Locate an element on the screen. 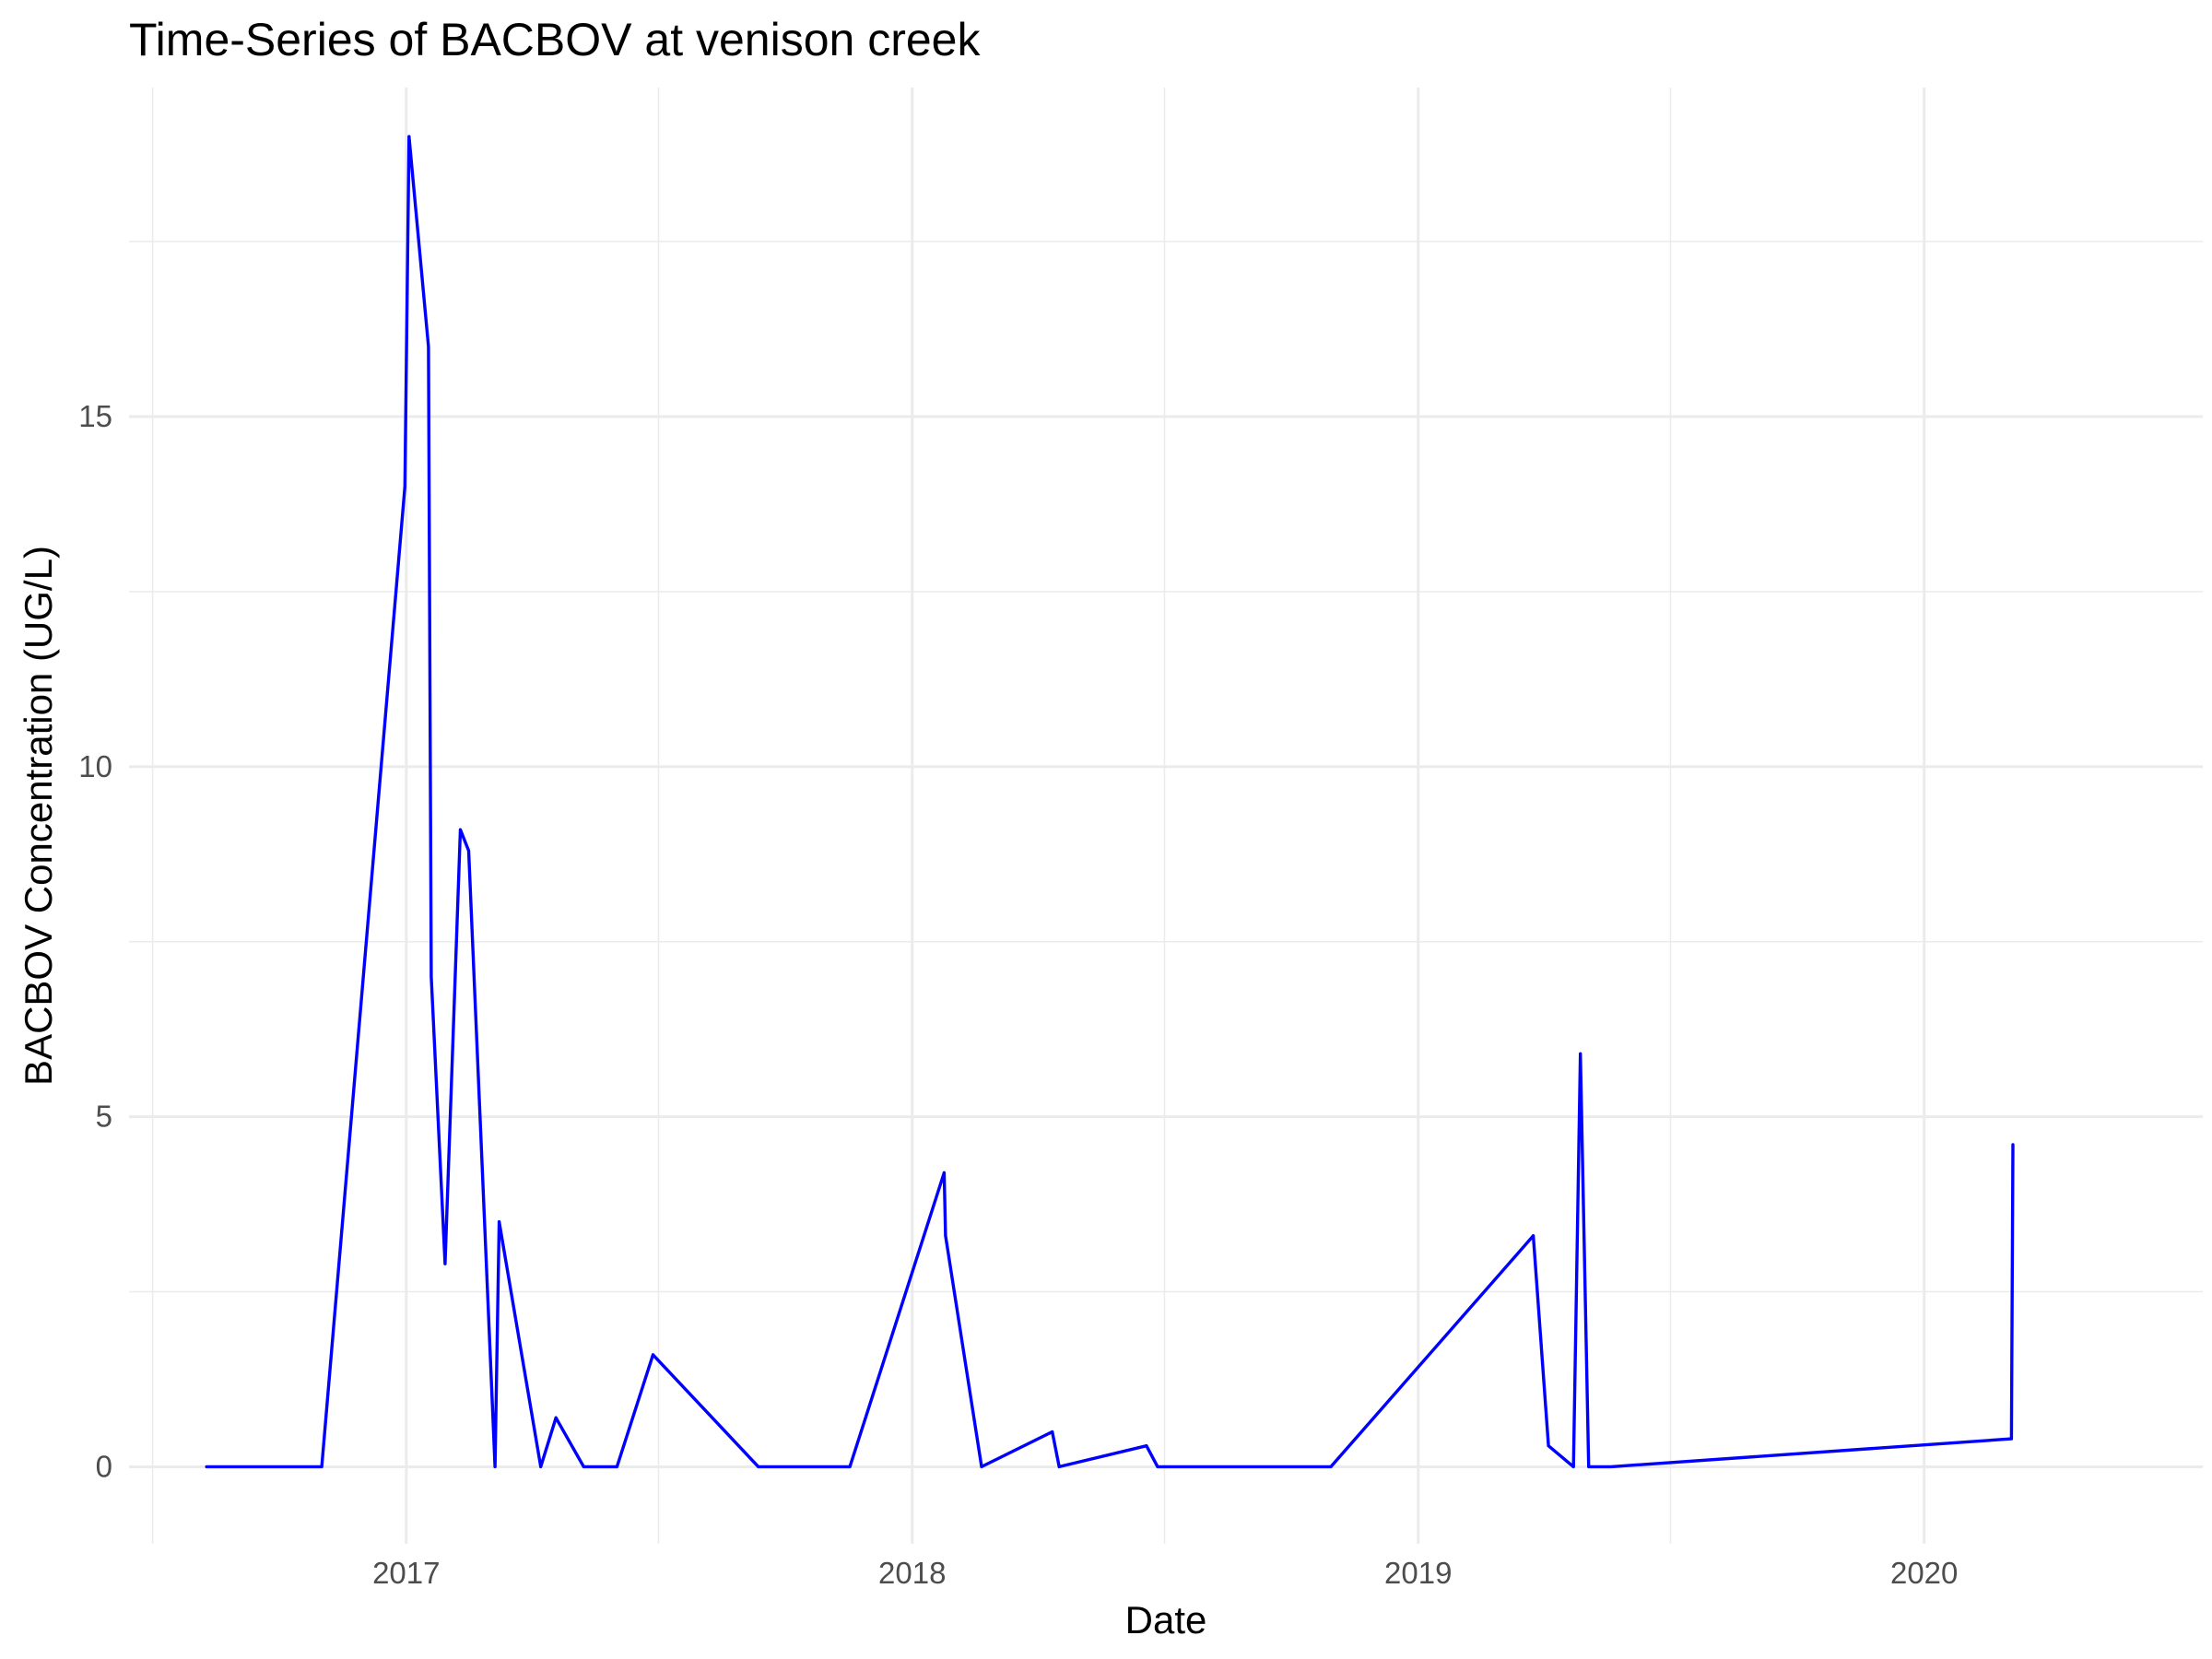  y-tick-label: 10 is located at coordinates (95, 766).